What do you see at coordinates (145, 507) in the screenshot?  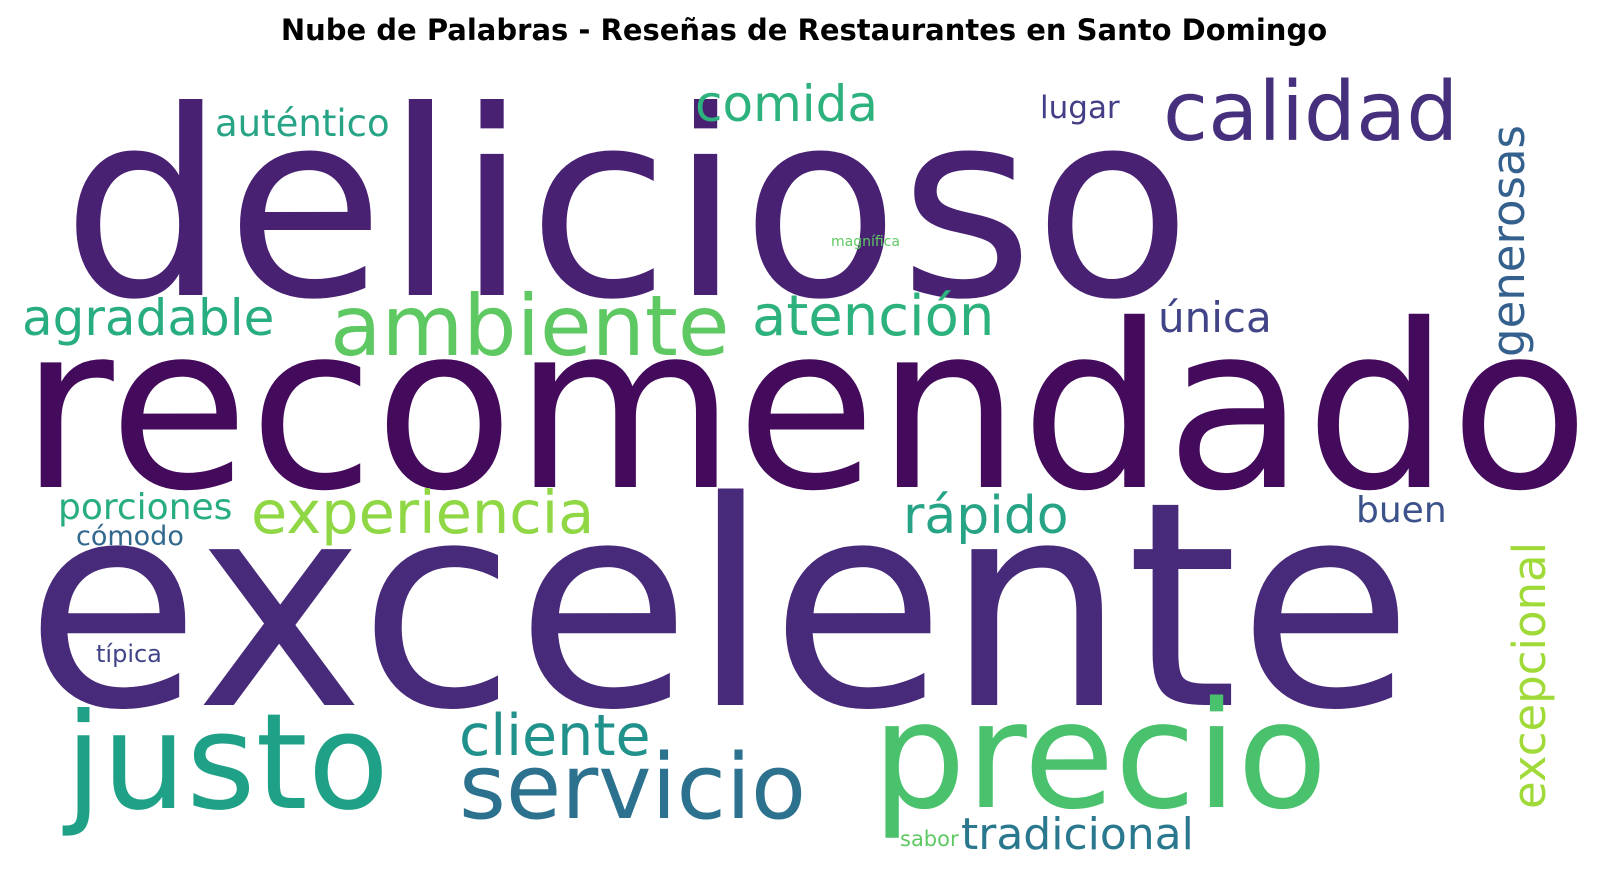 I see `word-porciones: porciones` at bounding box center [145, 507].